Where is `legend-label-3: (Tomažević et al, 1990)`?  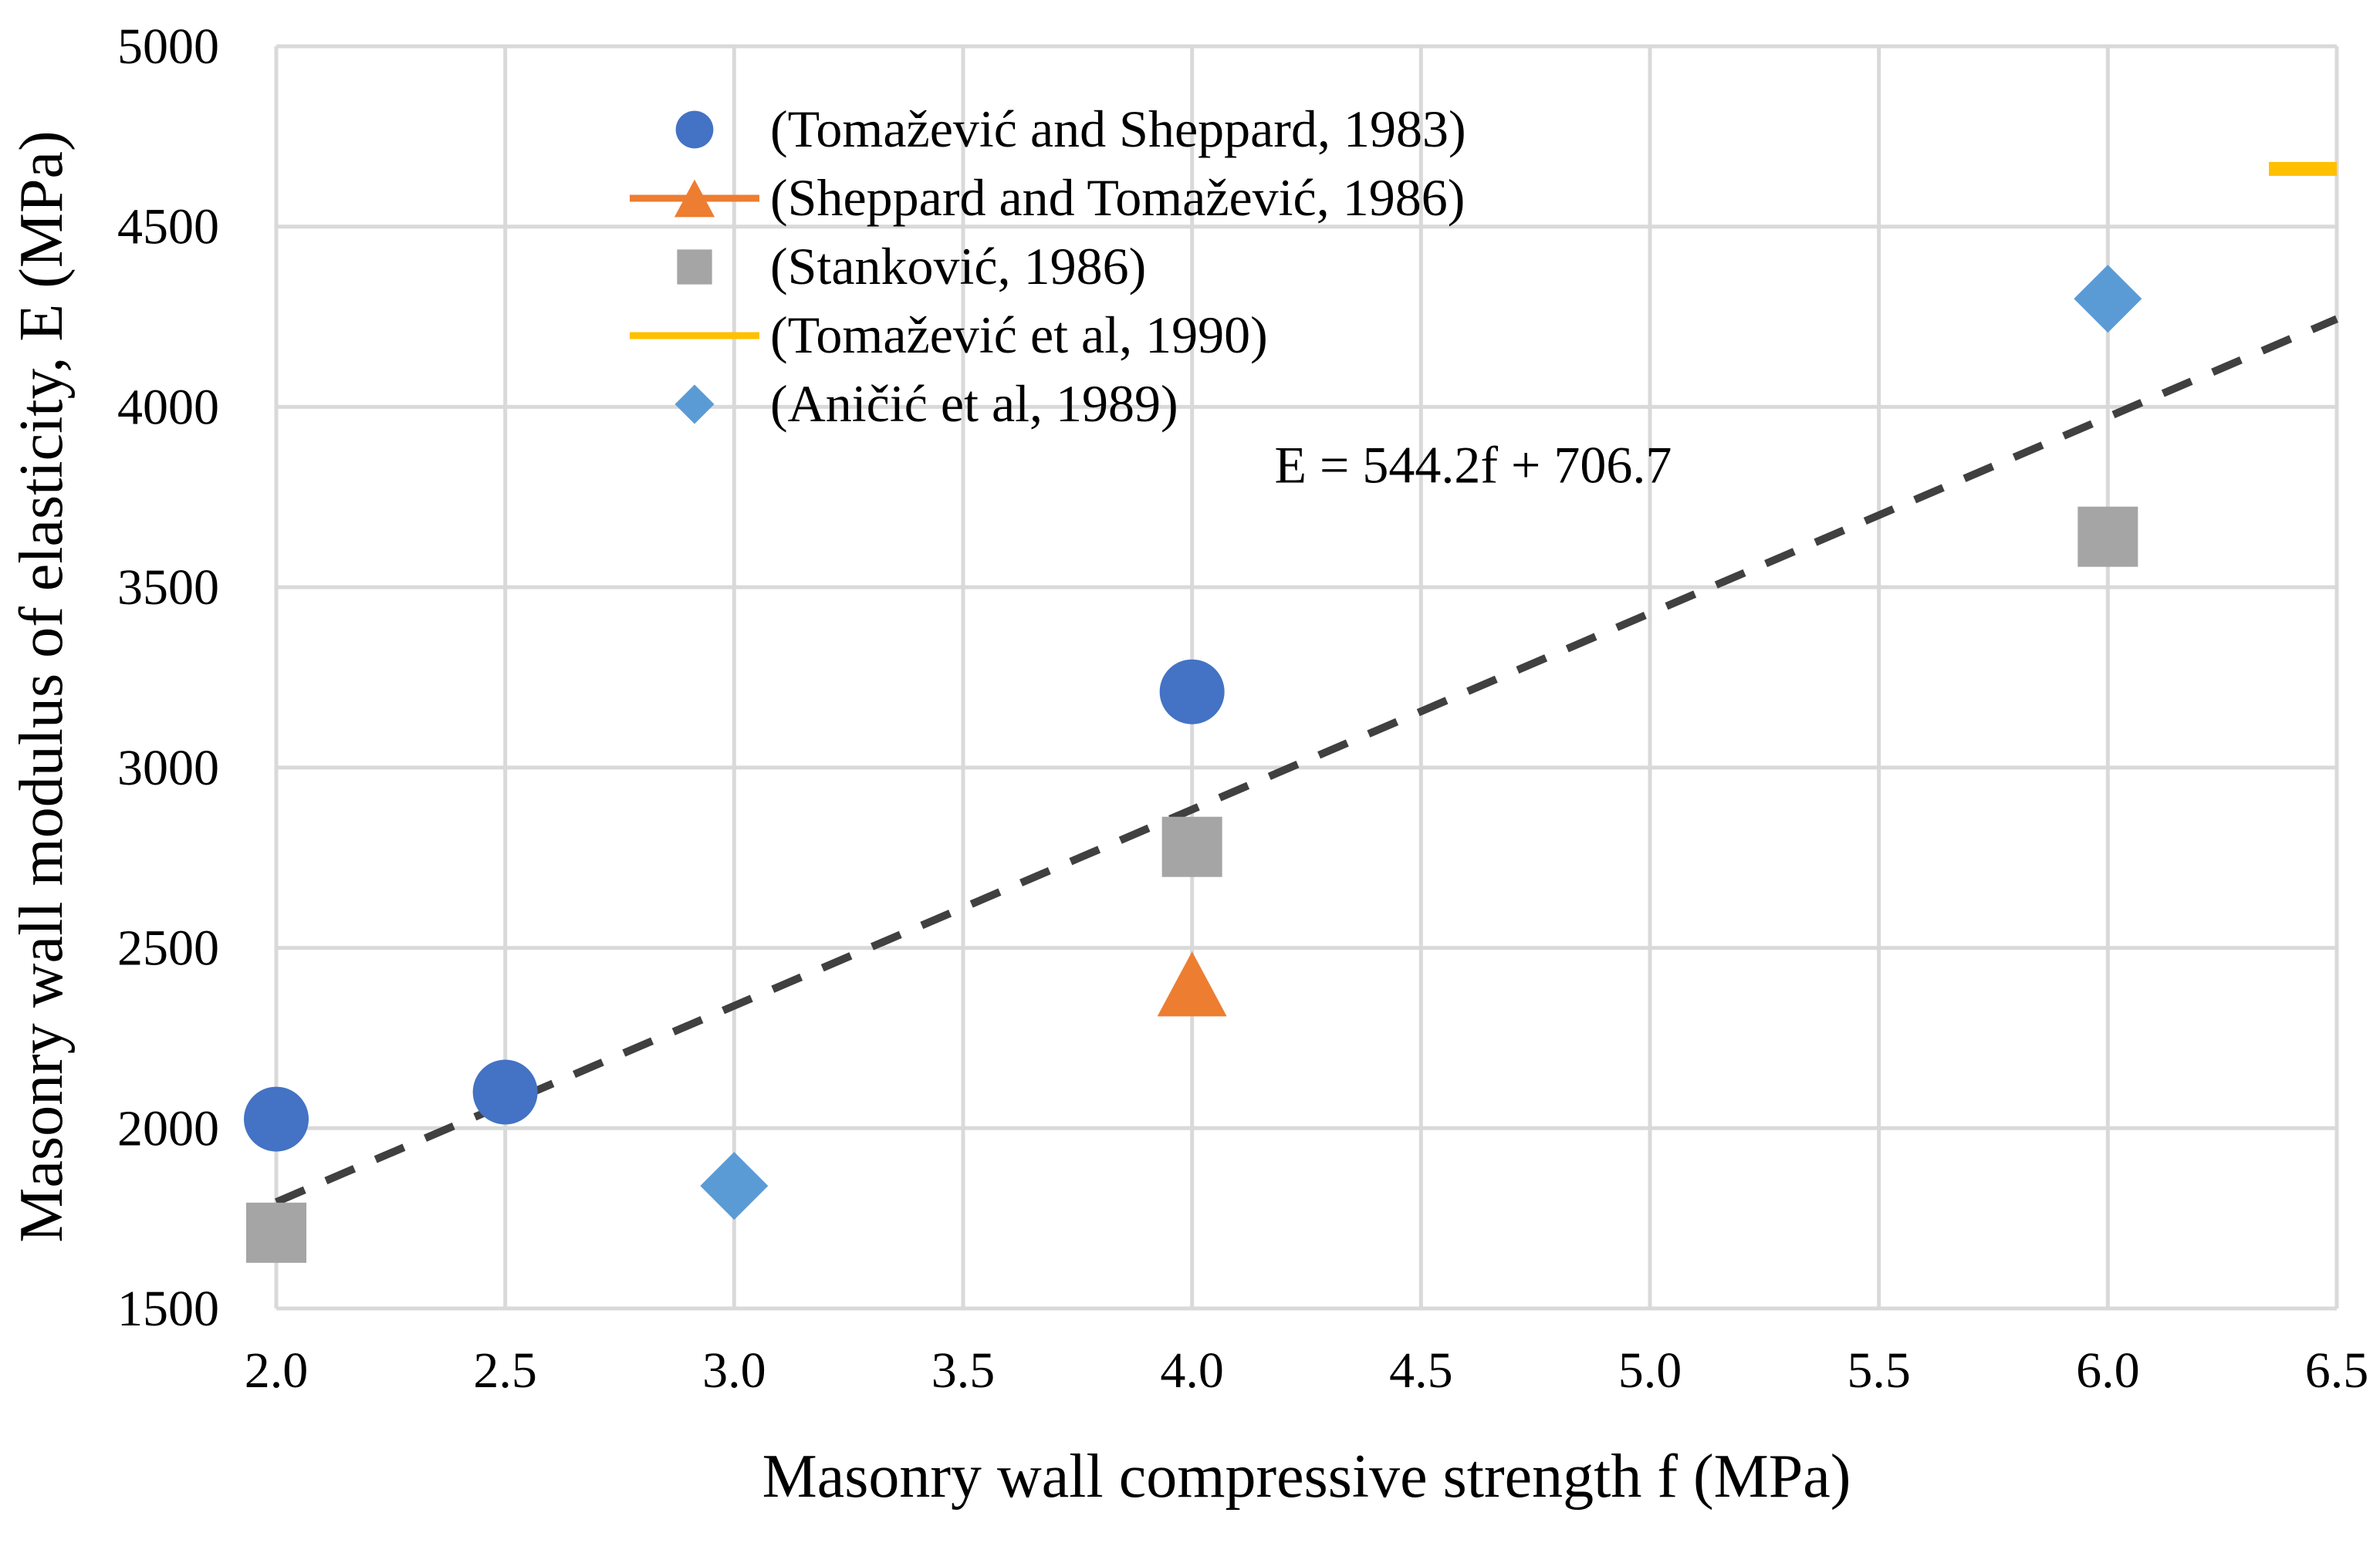 legend-label-3: (Tomažević et al, 1990) is located at coordinates (1019, 335).